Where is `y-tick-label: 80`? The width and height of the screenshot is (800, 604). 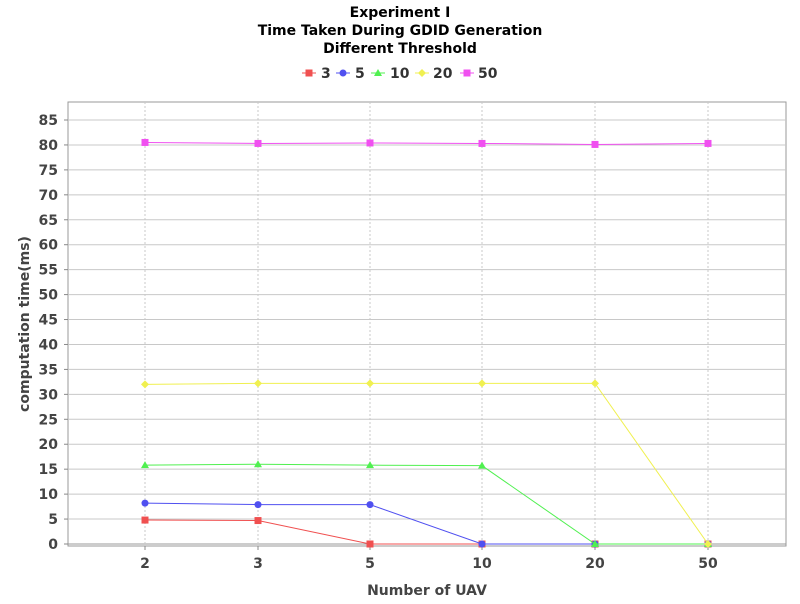
y-tick-label: 80 is located at coordinates (49, 146).